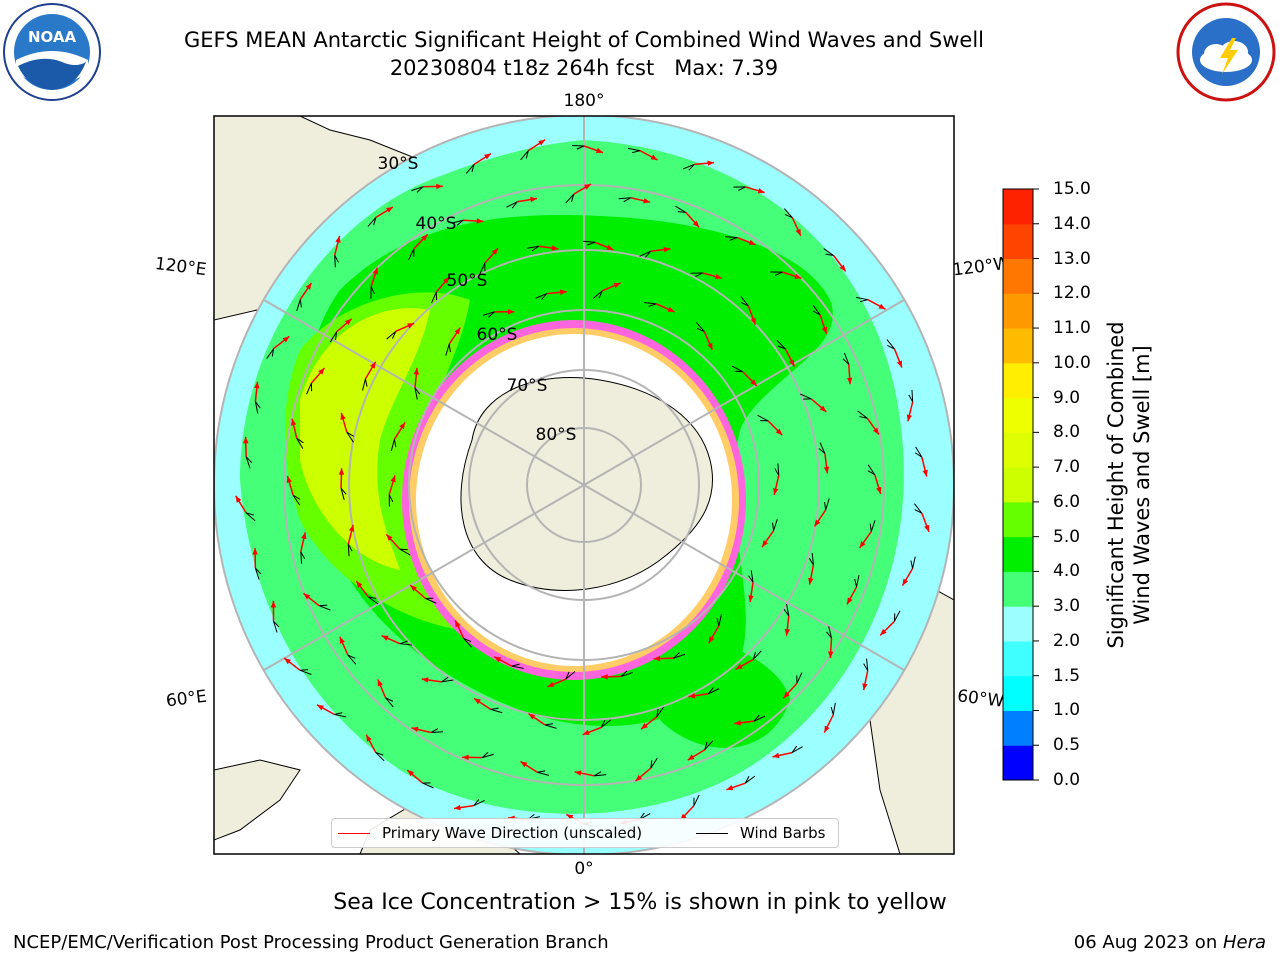 Image resolution: width=1280 pixels, height=960 pixels. What do you see at coordinates (1072, 189) in the screenshot?
I see `colorbar-tick-label: 15.0` at bounding box center [1072, 189].